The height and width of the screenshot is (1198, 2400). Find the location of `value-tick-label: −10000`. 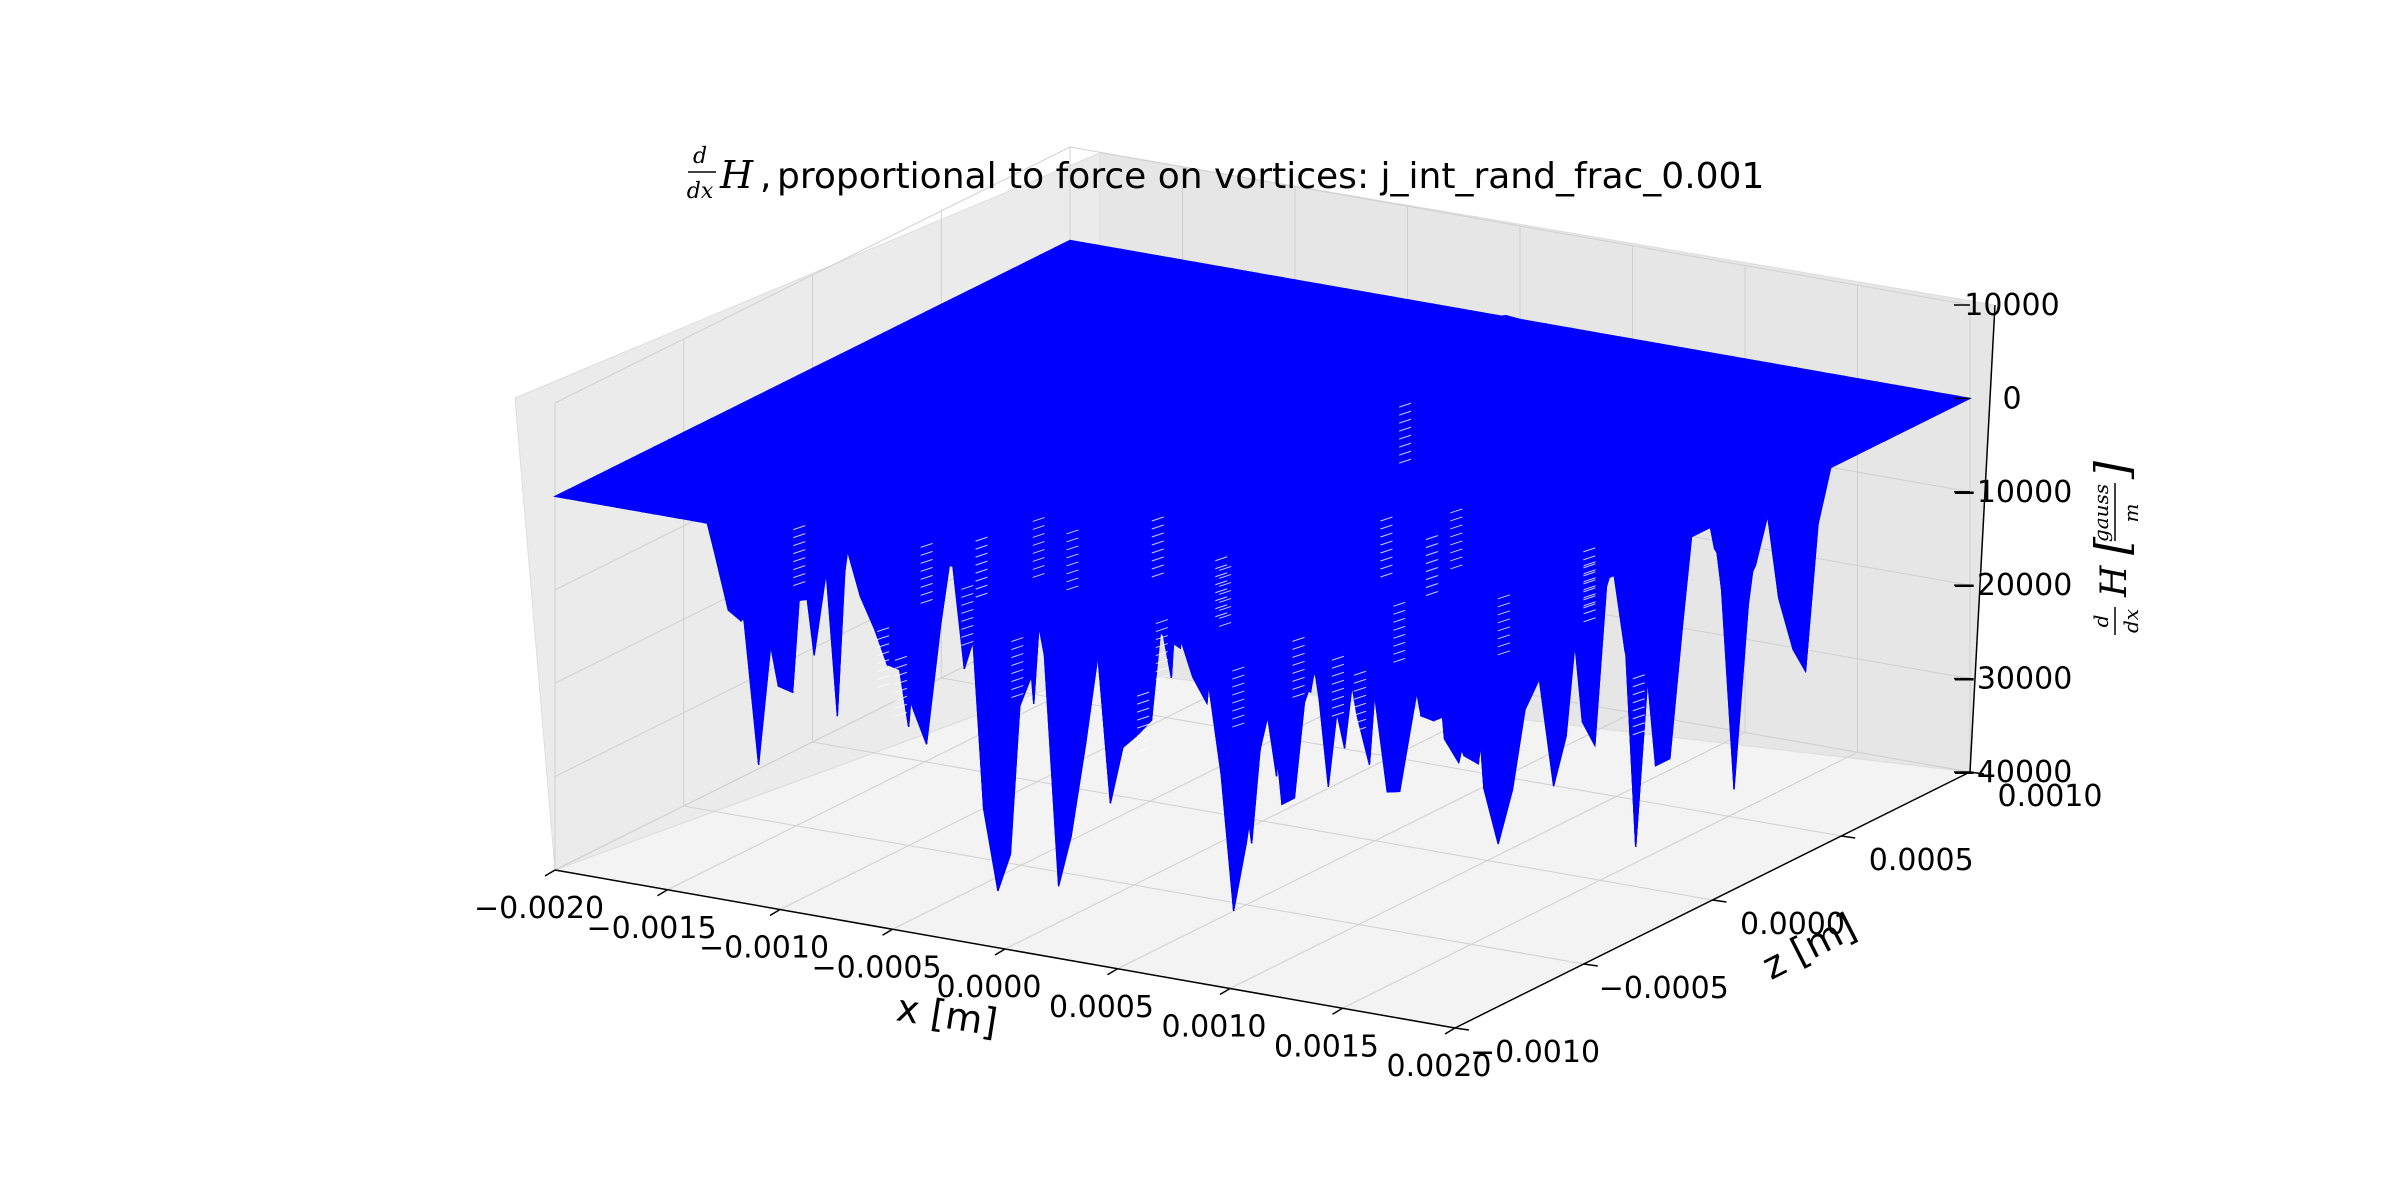

value-tick-label: −10000 is located at coordinates (2012, 492).